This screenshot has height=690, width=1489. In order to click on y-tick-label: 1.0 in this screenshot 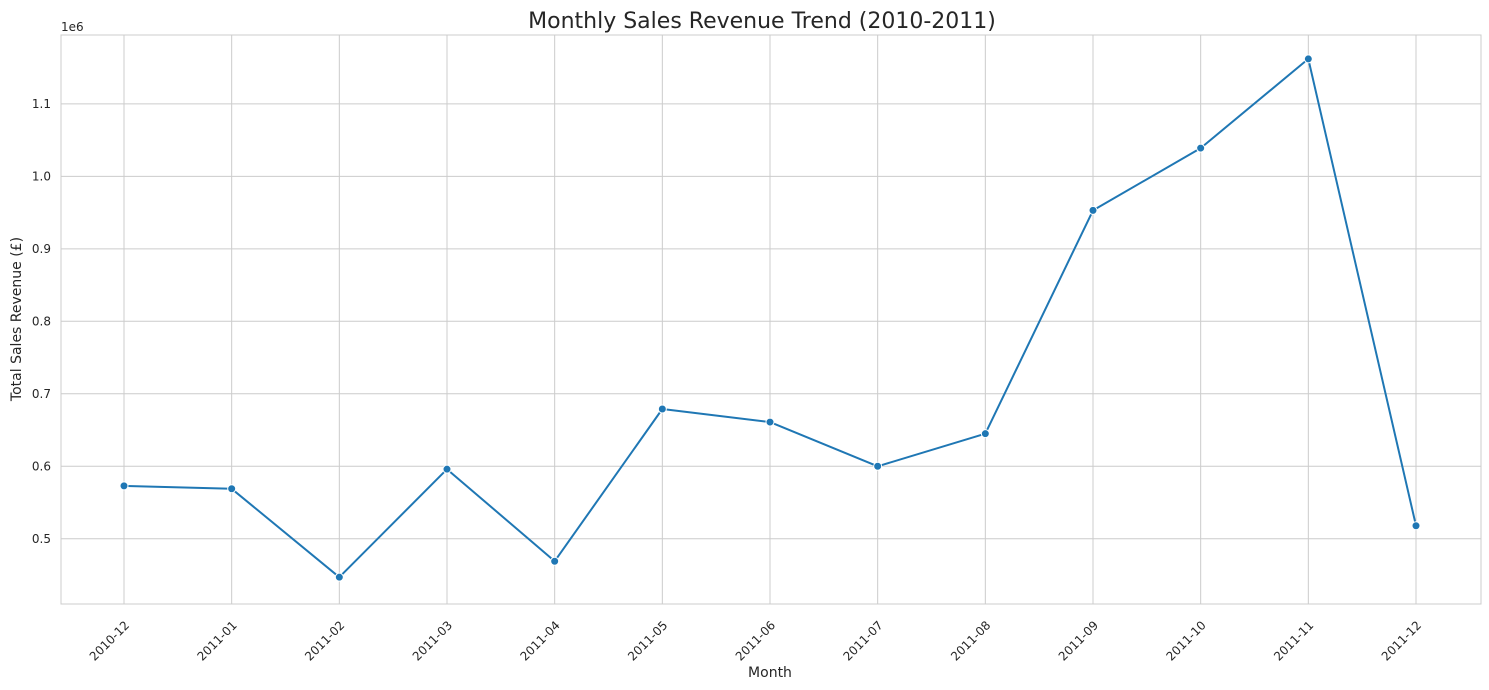, I will do `click(41, 176)`.